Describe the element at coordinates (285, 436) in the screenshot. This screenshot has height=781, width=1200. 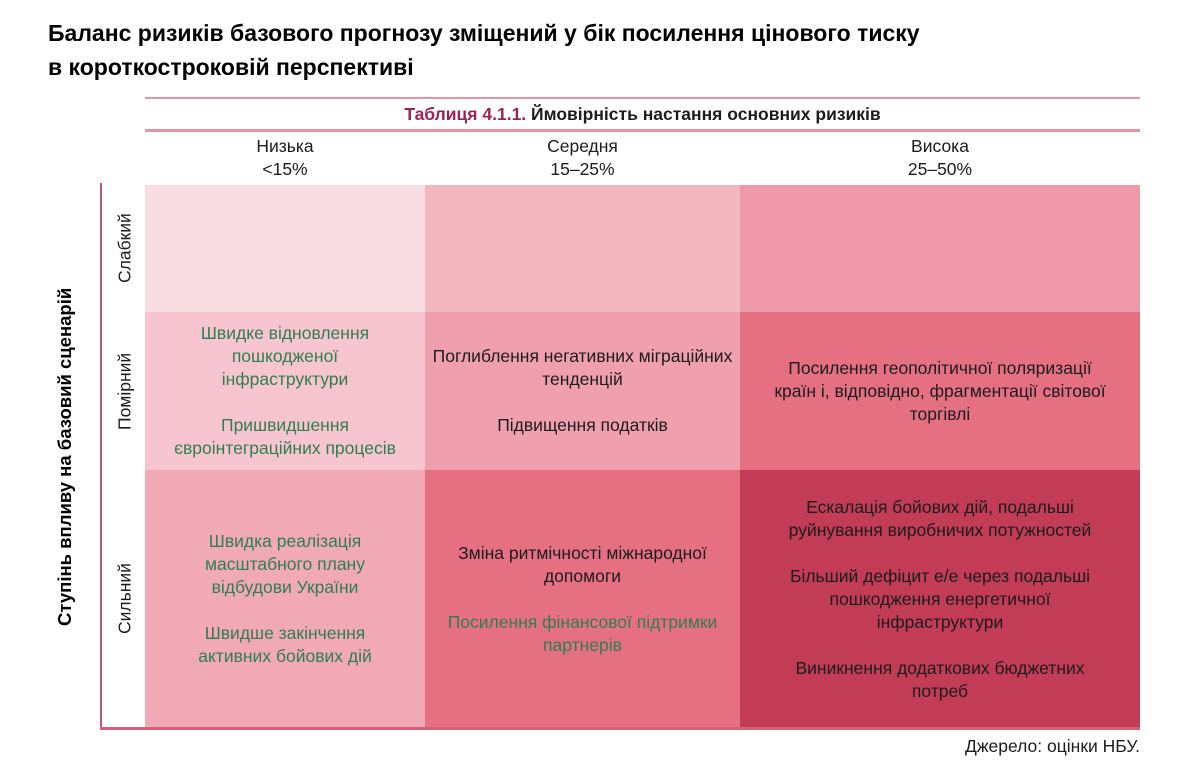
I see `risk-item: Пришвидшення євроінтеграційних процесів` at that location.